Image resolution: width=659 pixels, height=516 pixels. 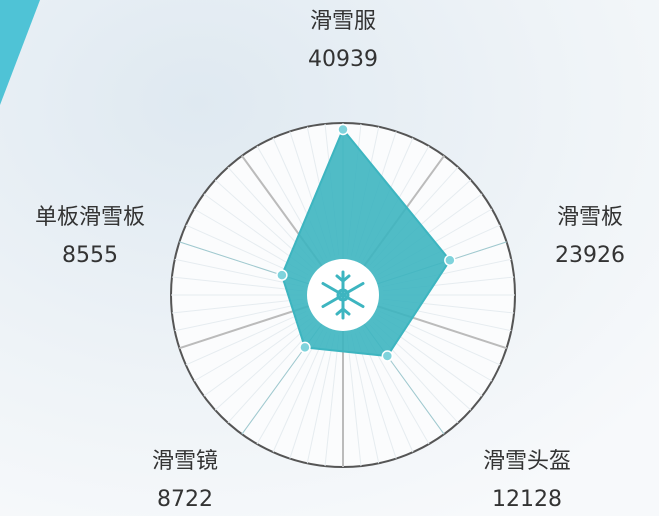 What do you see at coordinates (90, 255) in the screenshot?
I see `value-label: 8555` at bounding box center [90, 255].